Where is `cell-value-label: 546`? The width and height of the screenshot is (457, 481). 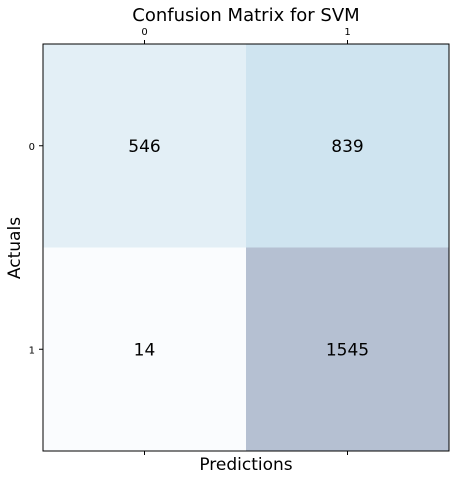 cell-value-label: 546 is located at coordinates (144, 147).